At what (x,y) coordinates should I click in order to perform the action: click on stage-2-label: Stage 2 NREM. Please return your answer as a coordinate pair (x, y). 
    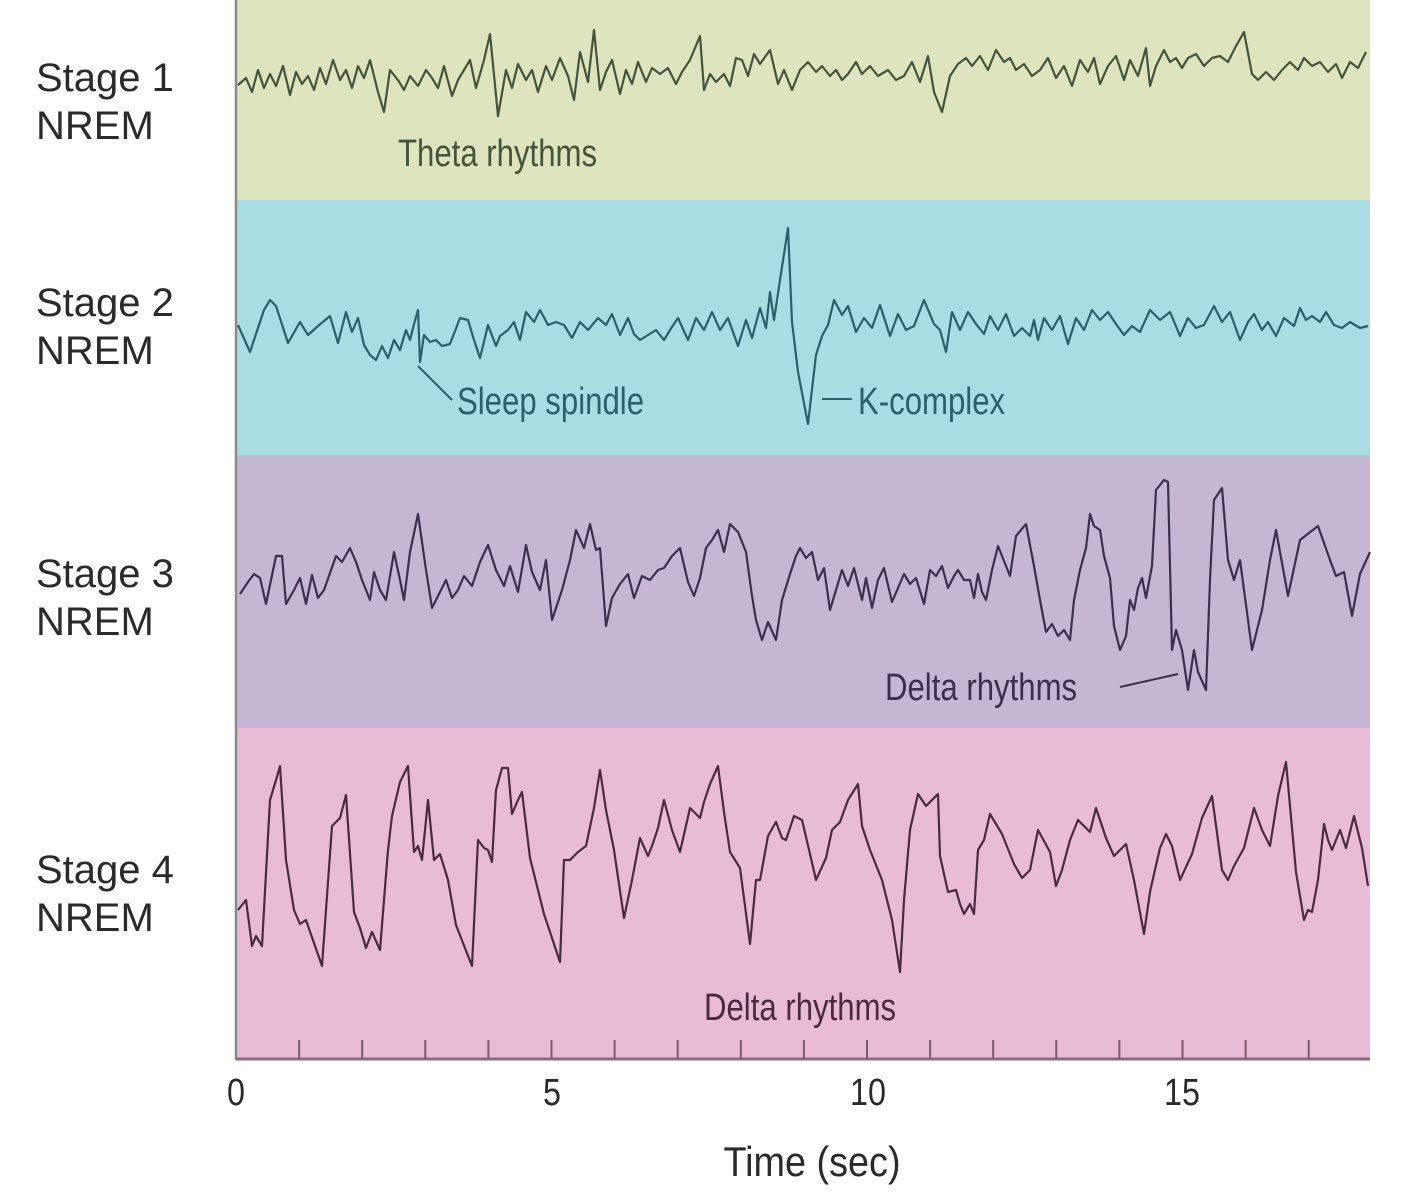
    Looking at the image, I should click on (105, 327).